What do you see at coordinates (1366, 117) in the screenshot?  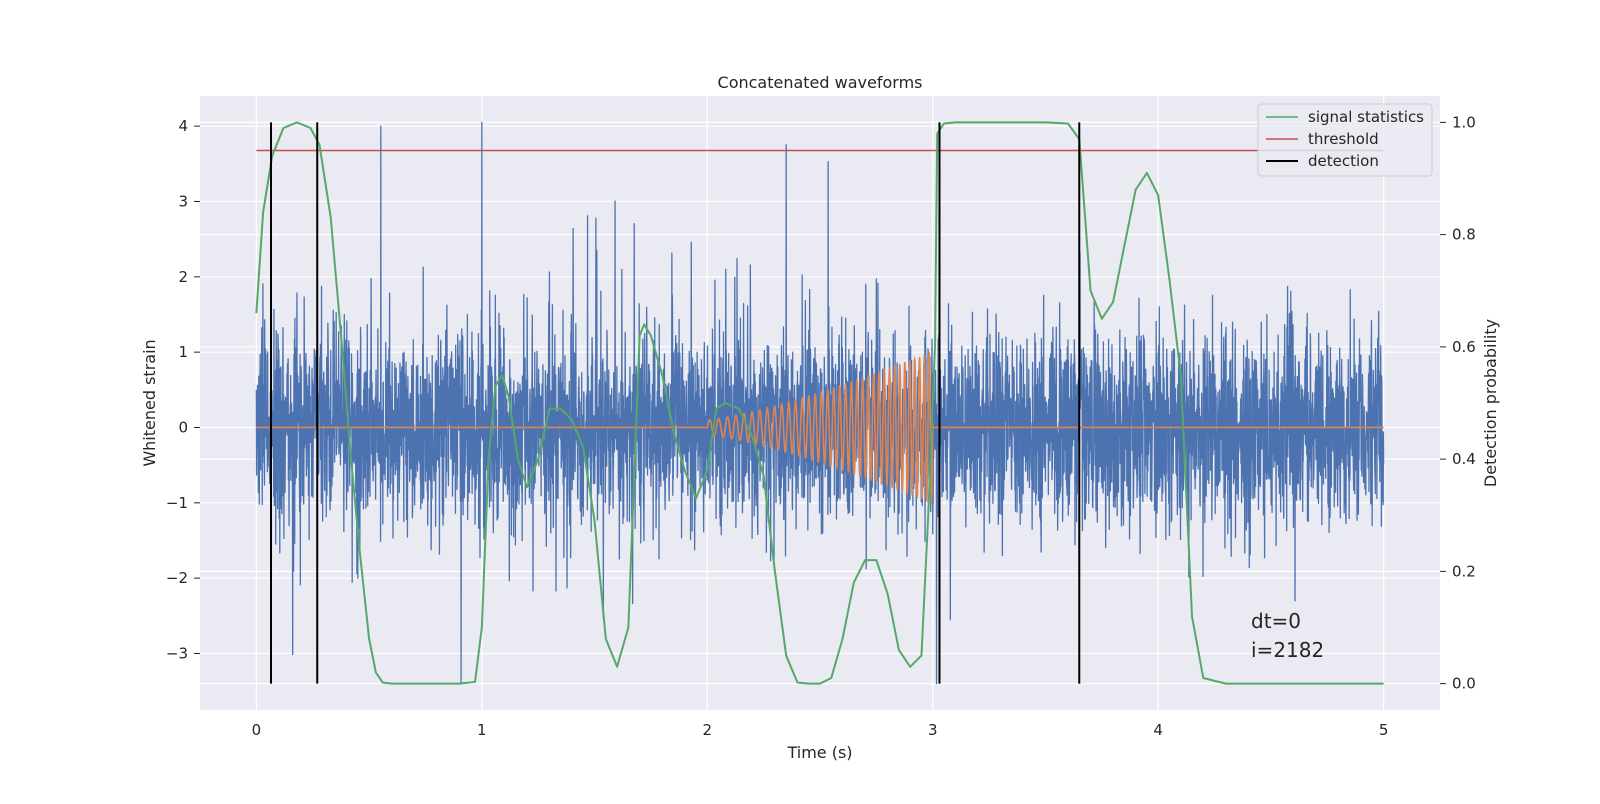 I see `legend-label-signal-statistics: signal statistics` at bounding box center [1366, 117].